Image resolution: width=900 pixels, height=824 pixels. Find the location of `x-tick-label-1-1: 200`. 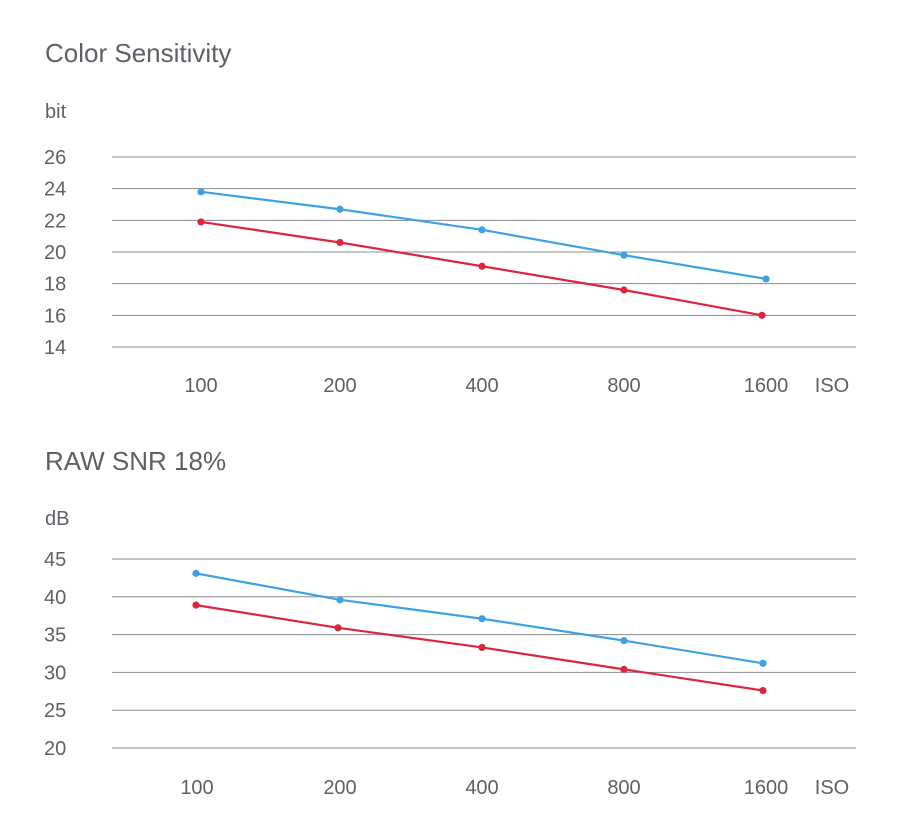

x-tick-label-1-1: 200 is located at coordinates (339, 788).